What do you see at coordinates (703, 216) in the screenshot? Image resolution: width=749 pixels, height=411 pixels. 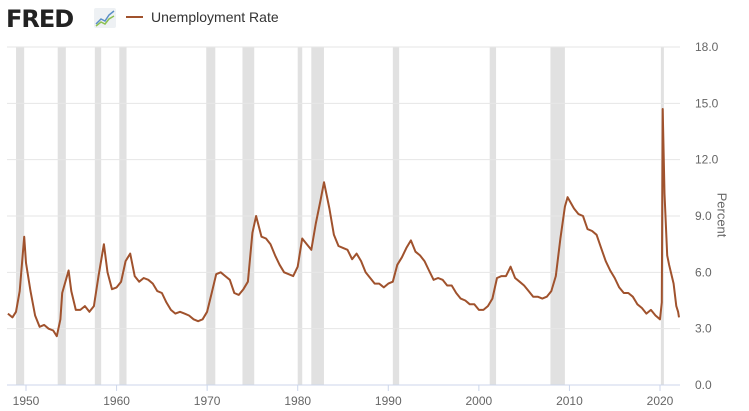 I see `y-tick-label: 9.0` at bounding box center [703, 216].